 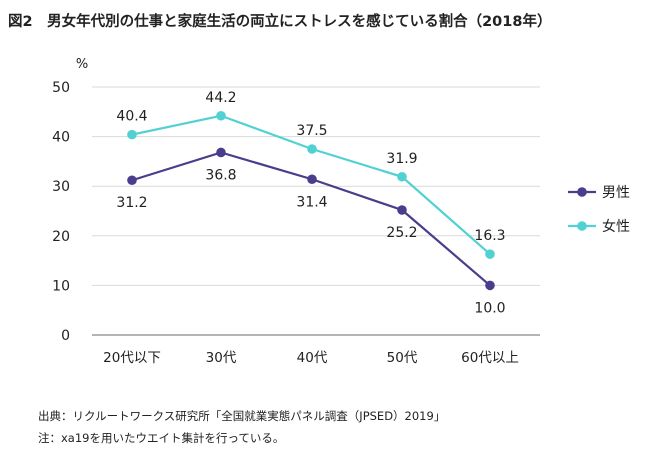 I want to click on x-tick-label: 30代, so click(x=221, y=358).